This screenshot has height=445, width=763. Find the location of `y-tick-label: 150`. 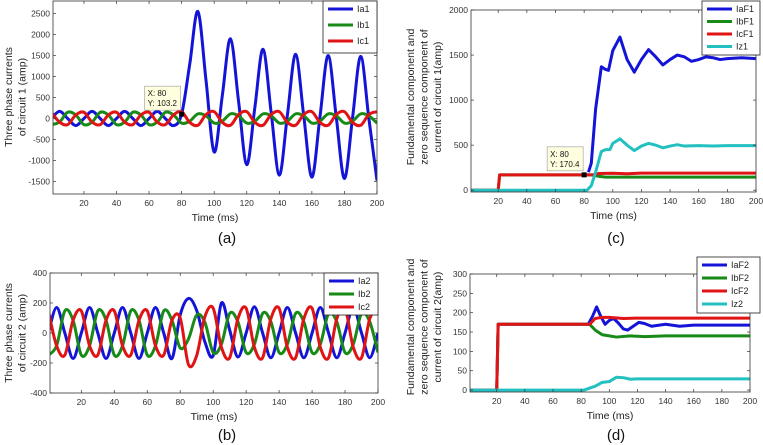

y-tick-label: 150 is located at coordinates (460, 332).